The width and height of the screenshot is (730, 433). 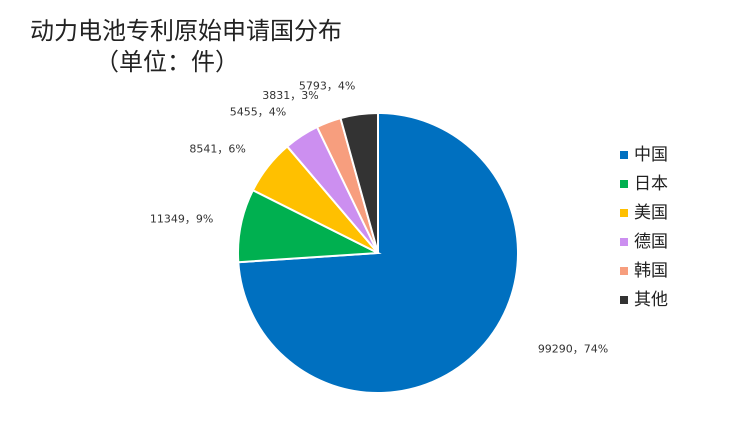 What do you see at coordinates (186, 31) in the screenshot?
I see `chart-title: 动力电池专利原始申请国分布` at bounding box center [186, 31].